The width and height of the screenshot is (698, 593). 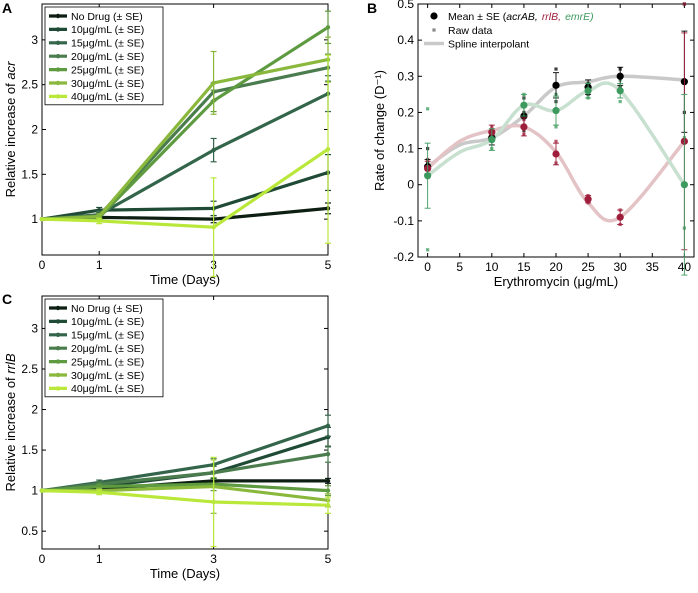 I want to click on spline-emrE, so click(x=556, y=134).